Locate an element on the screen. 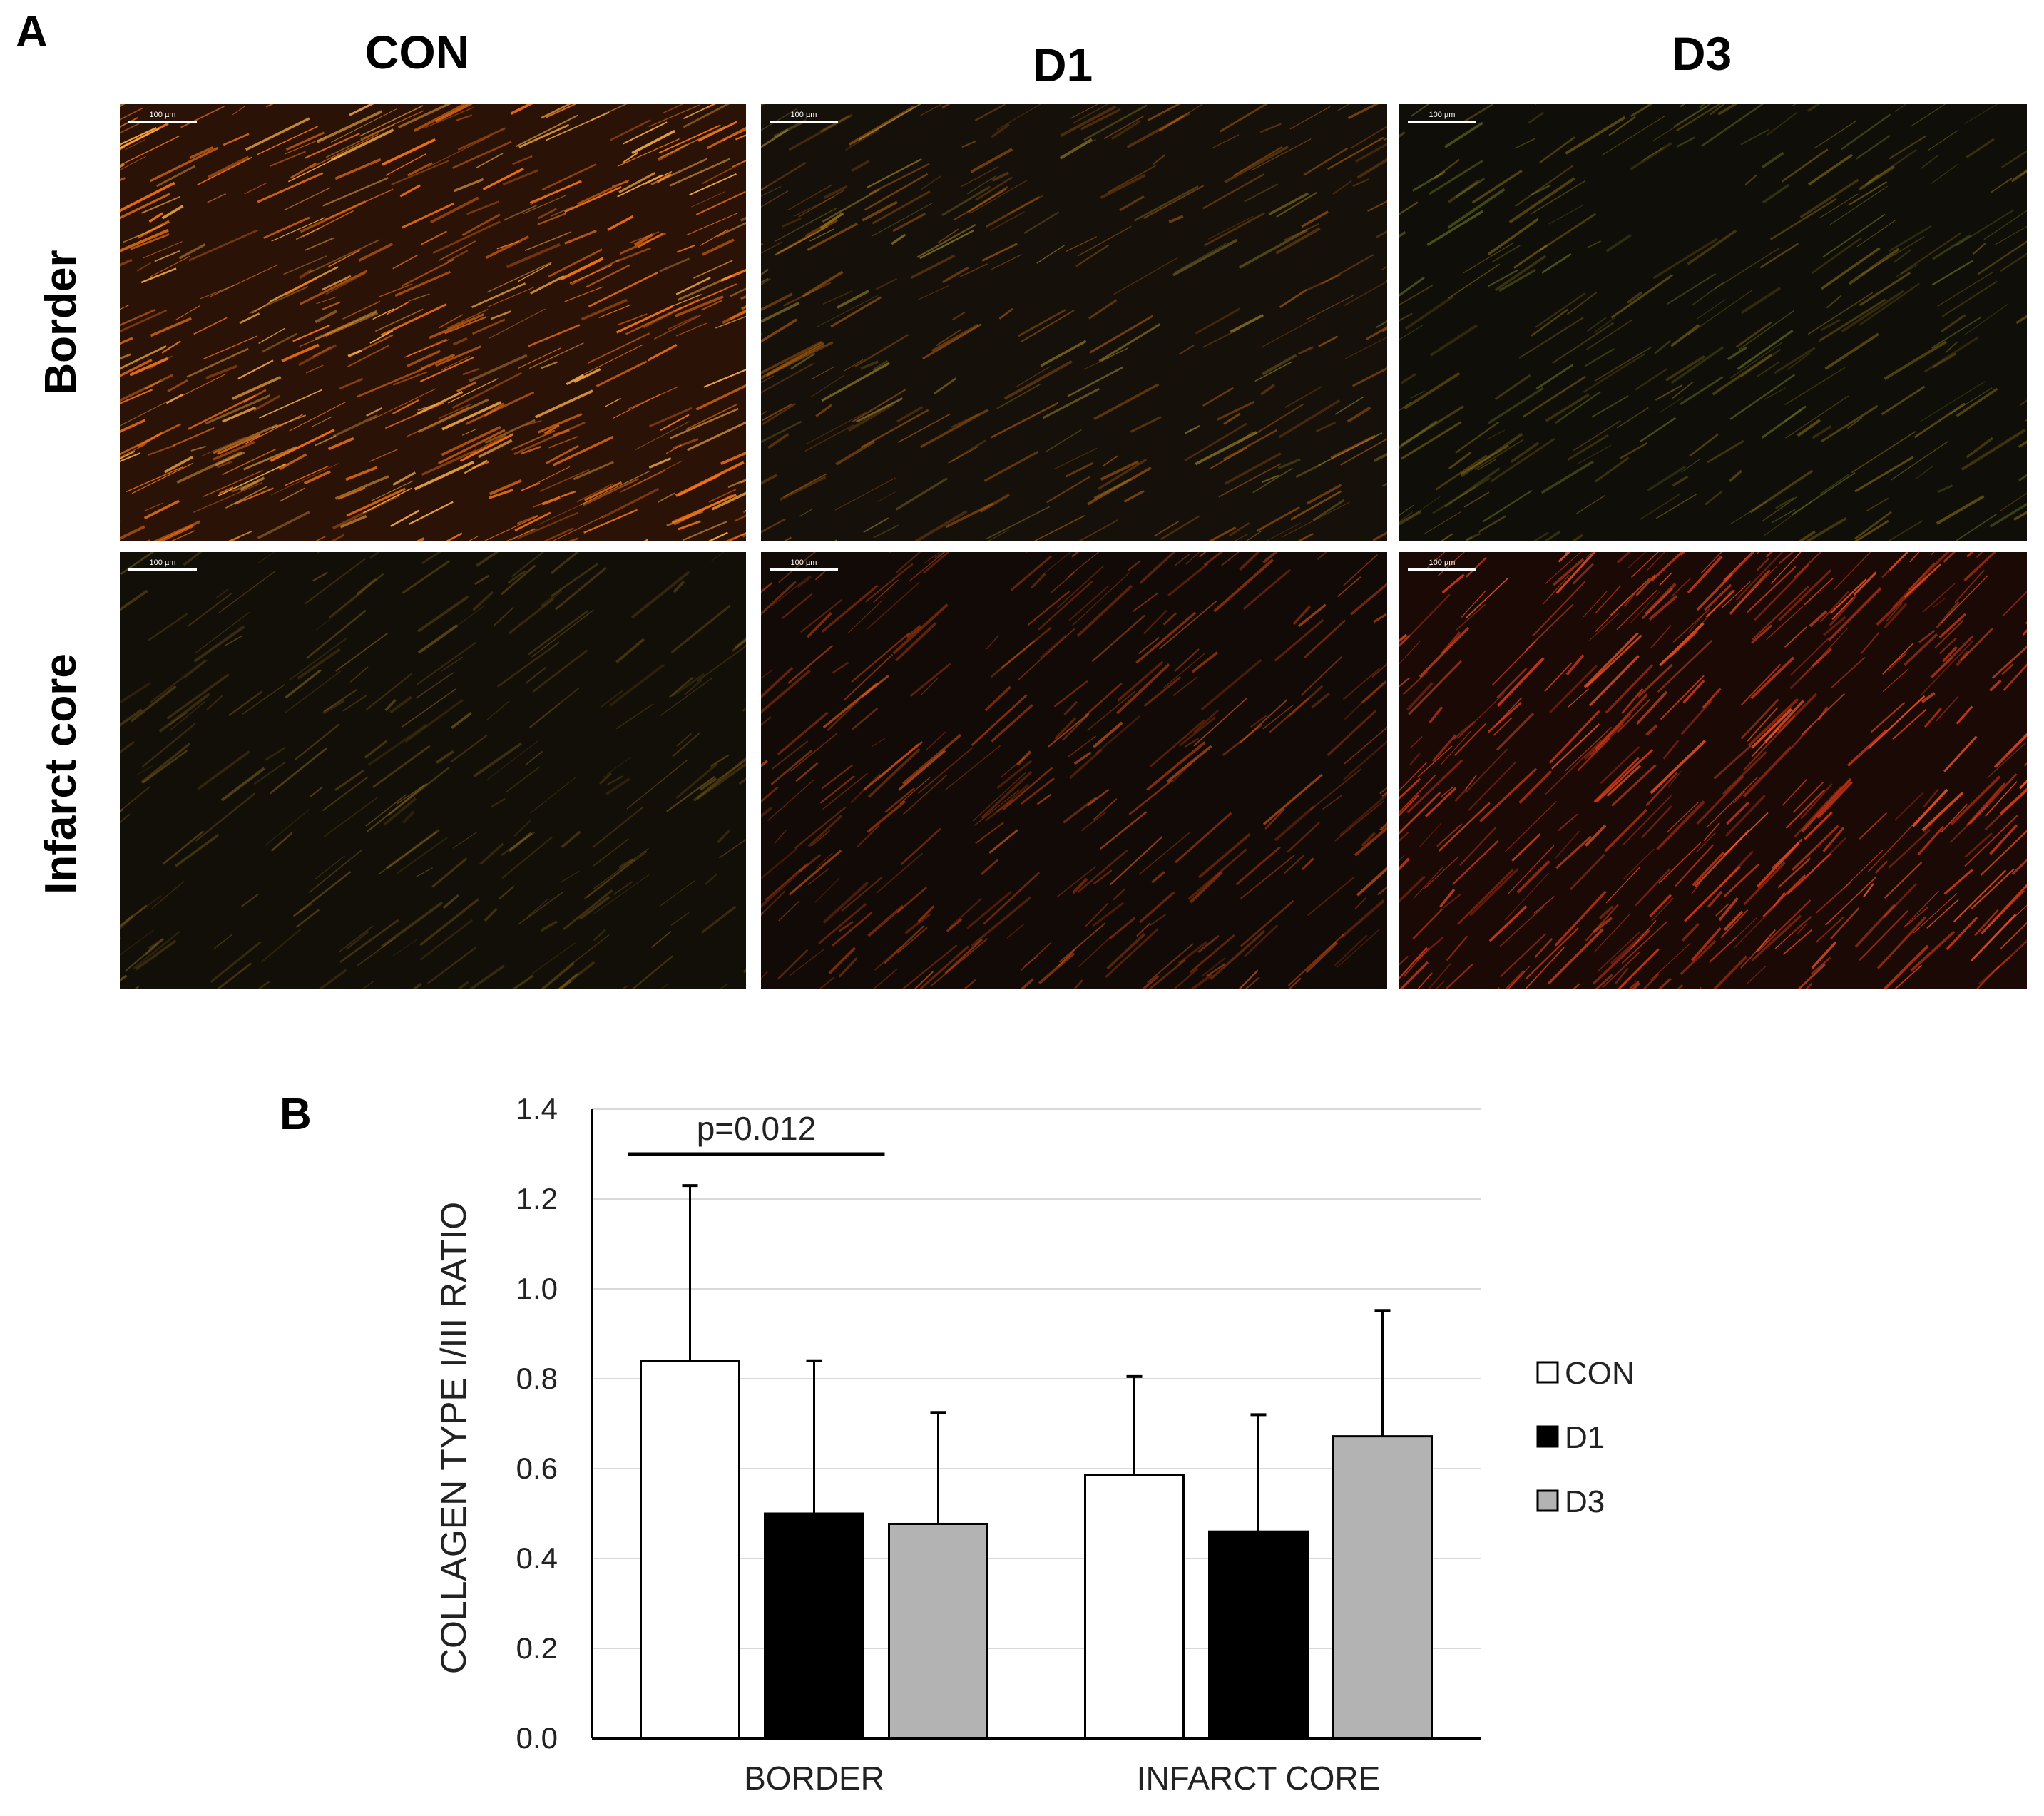  micrograph-border-d1: 100 µm is located at coordinates (1074, 322).